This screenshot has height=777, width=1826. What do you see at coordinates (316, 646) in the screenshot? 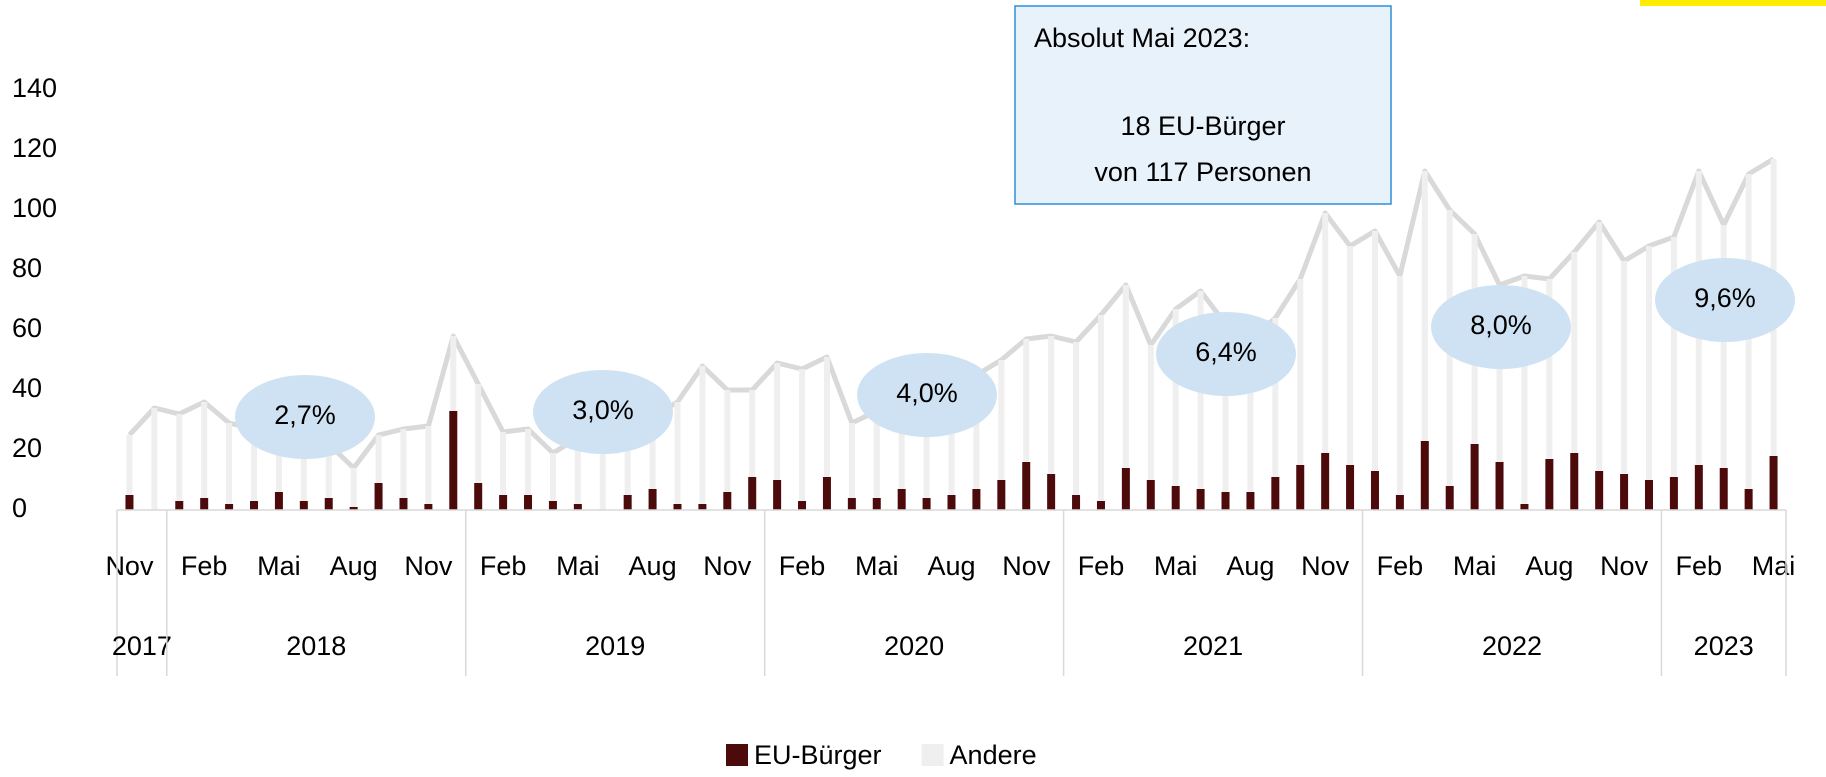
I see `x-group-label: 2018` at bounding box center [316, 646].